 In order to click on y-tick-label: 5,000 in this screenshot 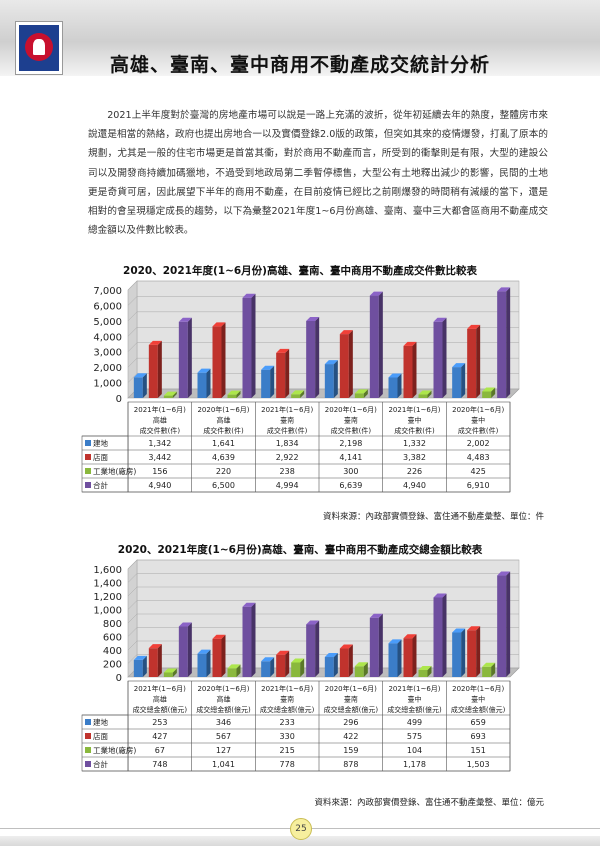, I will do `click(107, 322)`.